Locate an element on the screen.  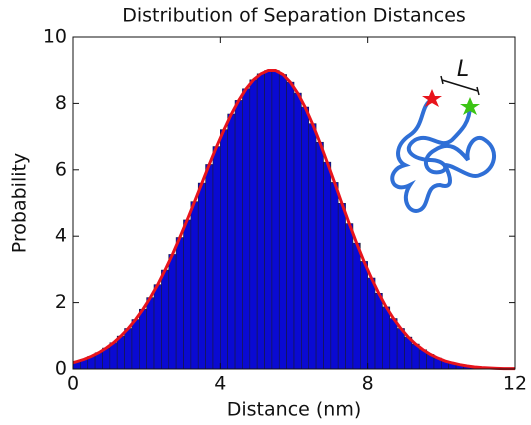
y-tick-label: 0 is located at coordinates (61, 369).